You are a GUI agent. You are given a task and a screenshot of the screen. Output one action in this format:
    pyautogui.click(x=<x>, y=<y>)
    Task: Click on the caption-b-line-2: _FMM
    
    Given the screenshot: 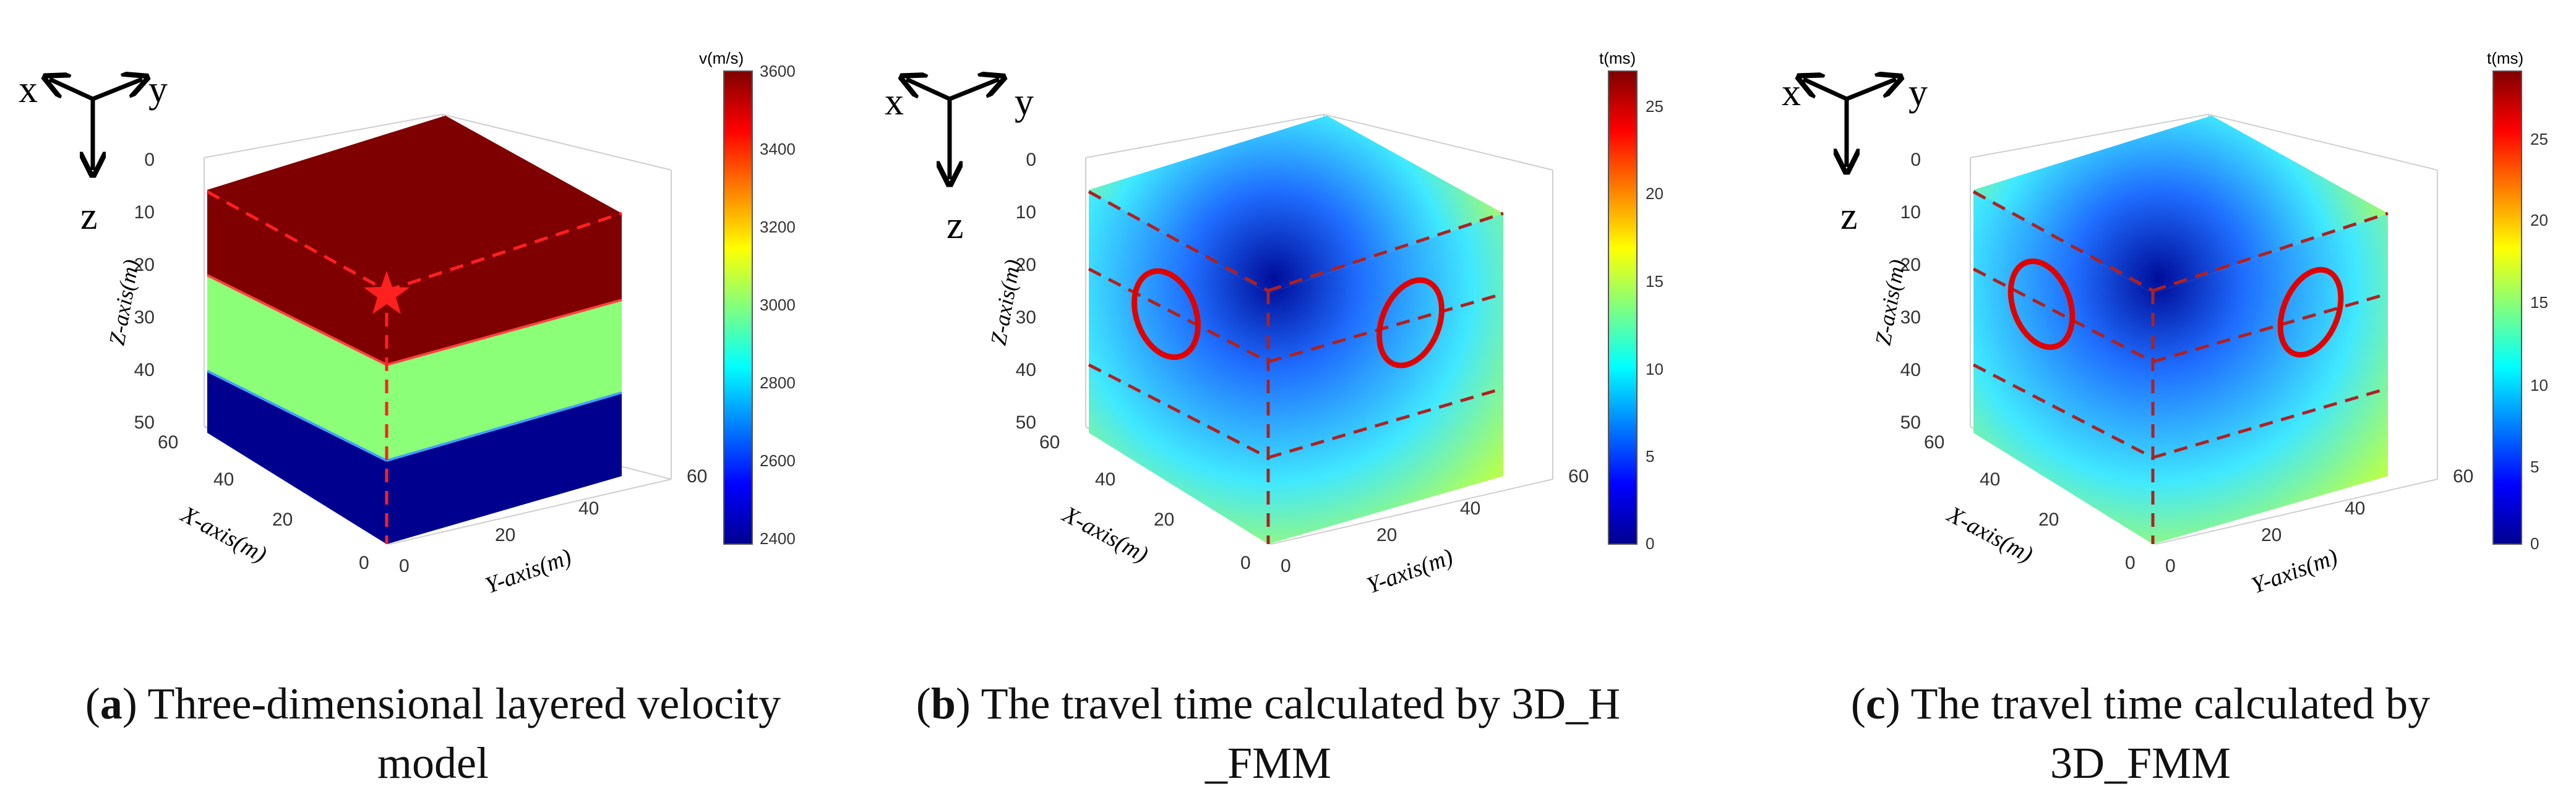 What is the action you would take?
    pyautogui.click(x=1268, y=763)
    